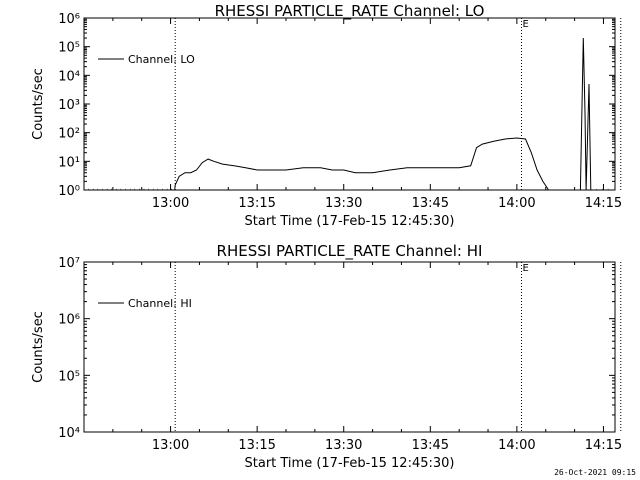  Describe the element at coordinates (69, 134) in the screenshot. I see `y-tick-label: 10²` at that location.